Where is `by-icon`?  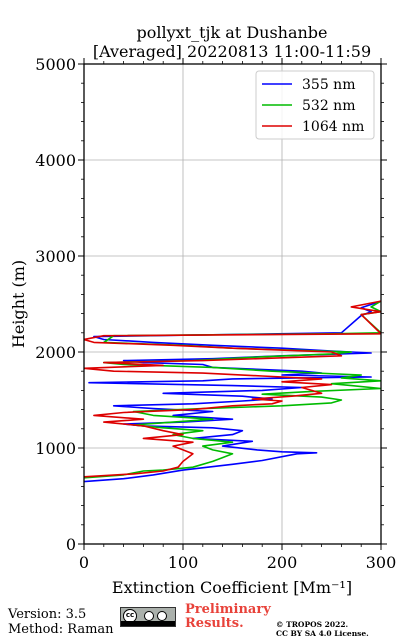
by-icon is located at coordinates (149, 616).